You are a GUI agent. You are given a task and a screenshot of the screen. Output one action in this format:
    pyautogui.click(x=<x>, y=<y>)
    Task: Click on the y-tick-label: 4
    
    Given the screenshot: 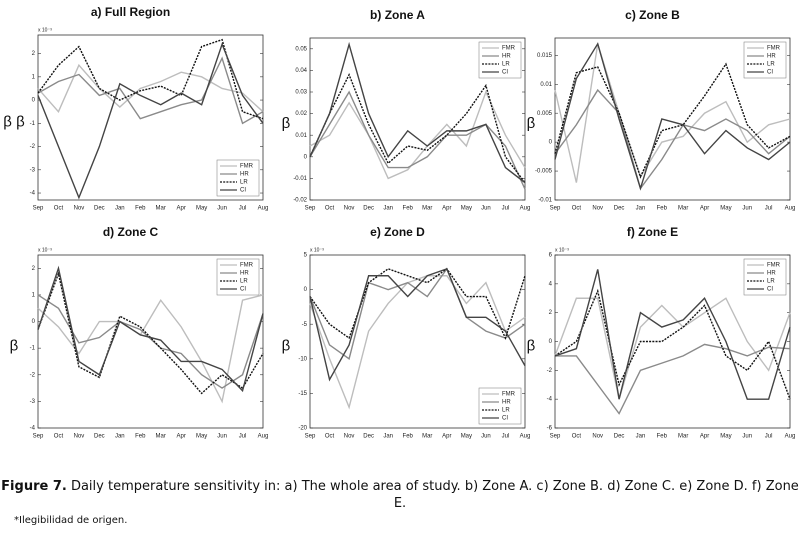 What is the action you would take?
    pyautogui.click(x=551, y=284)
    